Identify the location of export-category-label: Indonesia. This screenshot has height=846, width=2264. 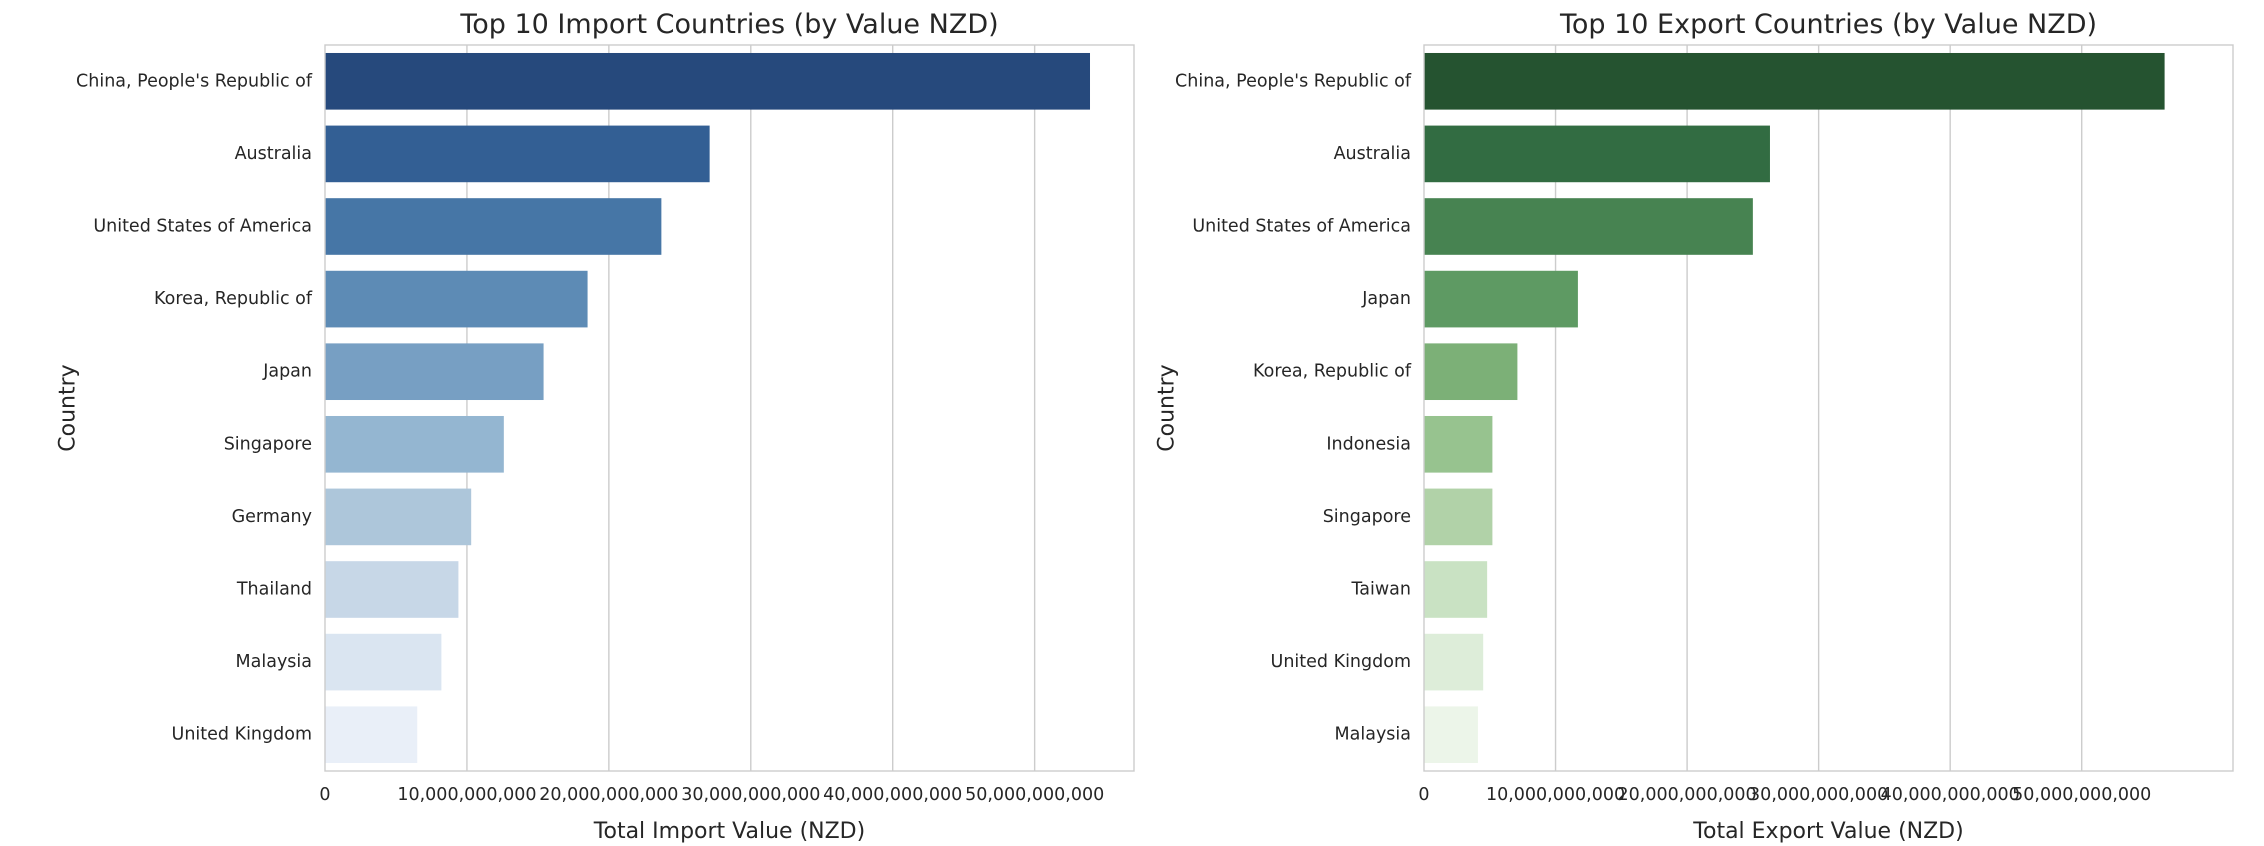
(1368, 444).